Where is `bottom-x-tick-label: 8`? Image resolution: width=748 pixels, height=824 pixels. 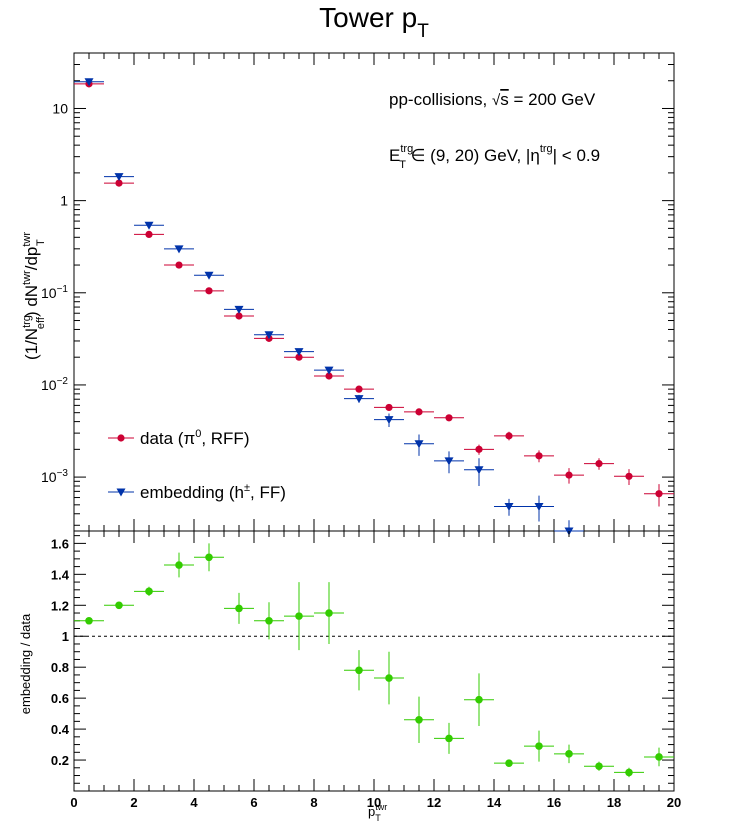 bottom-x-tick-label: 8 is located at coordinates (313, 802).